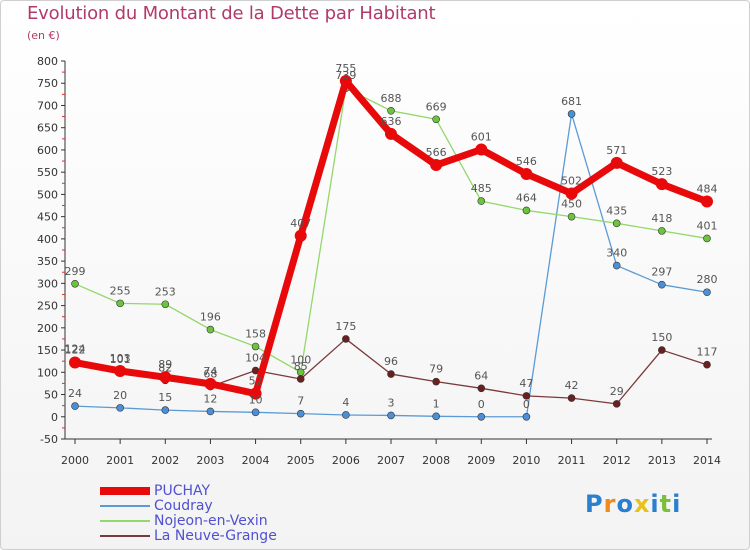 The image size is (750, 550). Describe the element at coordinates (391, 98) in the screenshot. I see `data-label-nojeon-en-vexin: 688` at that location.